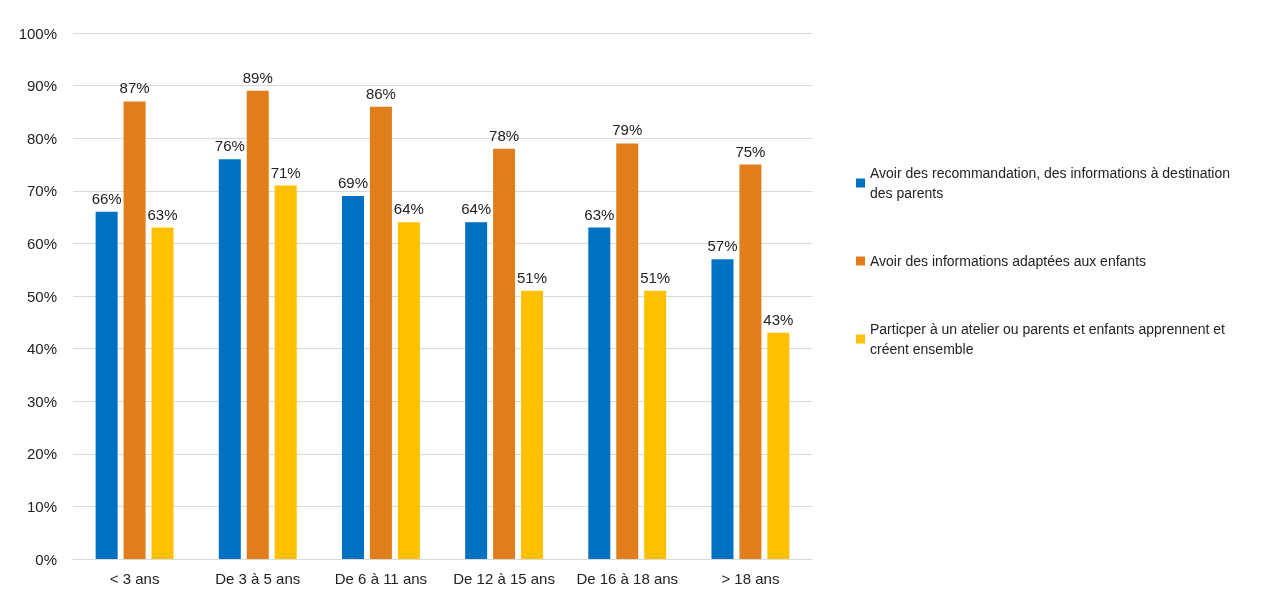 Image resolution: width=1261 pixels, height=601 pixels. I want to click on legend-label: Particper à un atelier ou parents et enfants apprennent et créent ensemble, so click(1049, 339).